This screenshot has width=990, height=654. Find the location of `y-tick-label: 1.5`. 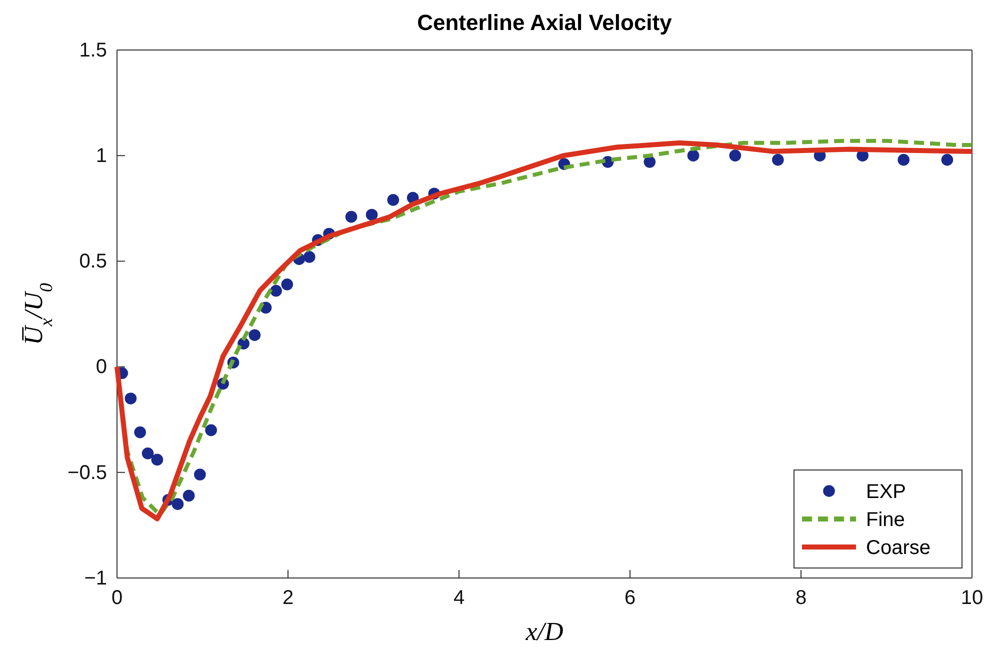

y-tick-label: 1.5 is located at coordinates (93, 50).